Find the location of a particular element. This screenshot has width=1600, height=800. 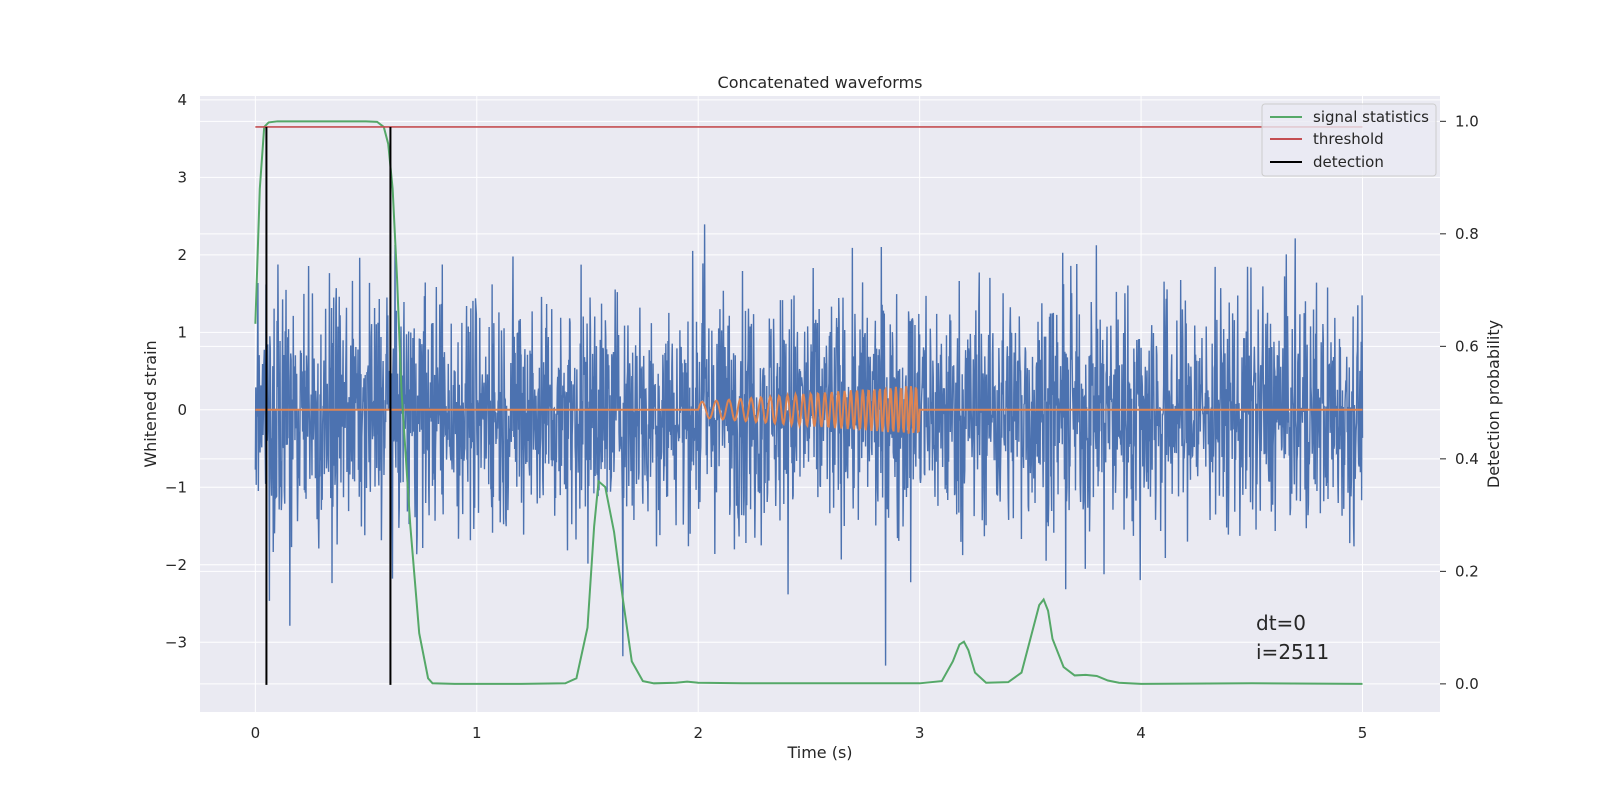

legend-label-detection: detection is located at coordinates (1348, 162).